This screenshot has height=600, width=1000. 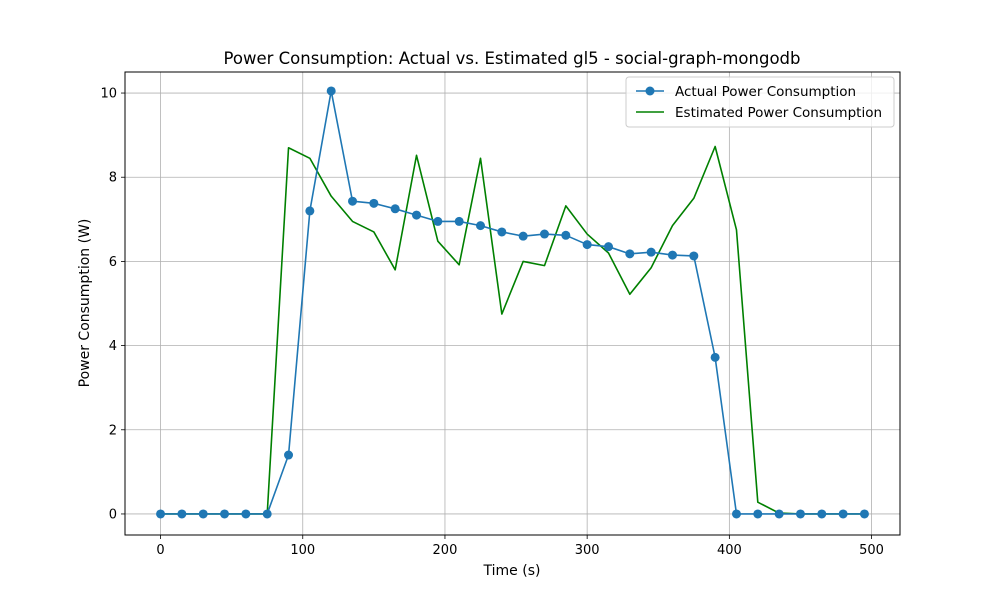 I want to click on x-tick-label: 400, so click(x=729, y=550).